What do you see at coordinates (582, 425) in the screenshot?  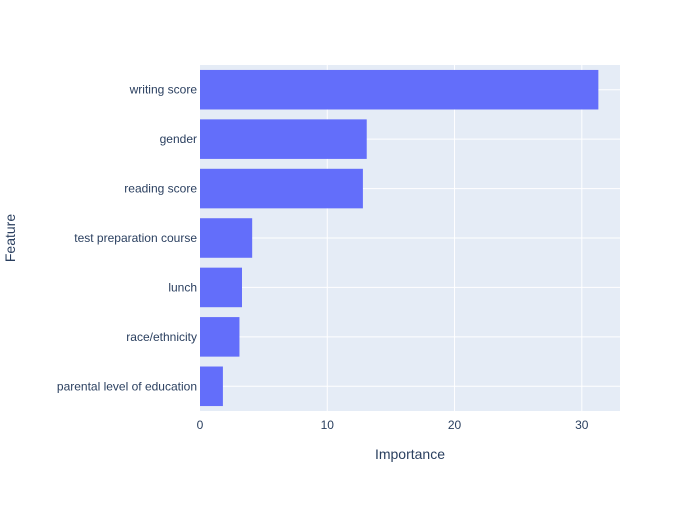 I see `x-tick-label: 30` at bounding box center [582, 425].